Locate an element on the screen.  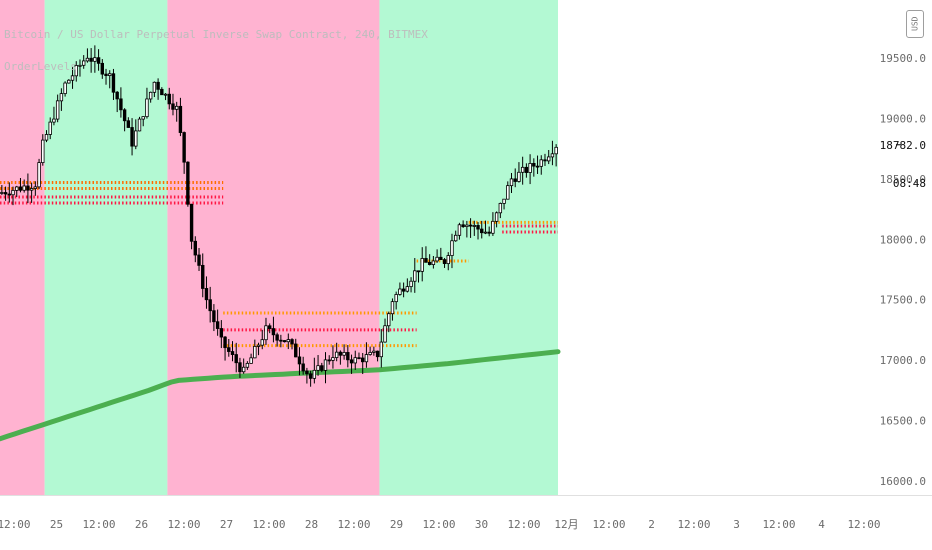
currency-badge: USD is located at coordinates (915, 24).